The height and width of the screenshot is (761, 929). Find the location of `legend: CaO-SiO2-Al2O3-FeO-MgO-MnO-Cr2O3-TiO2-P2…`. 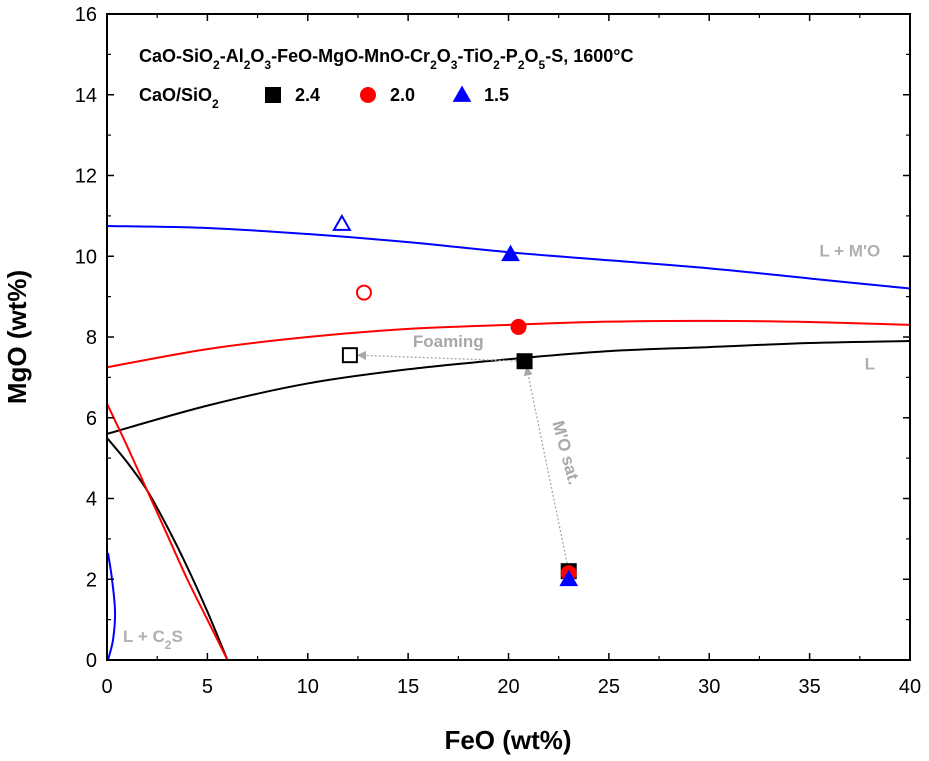

legend: CaO-SiO2-Al2O3-FeO-MgO-MnO-Cr2O3-TiO2-P2… is located at coordinates (386, 78).